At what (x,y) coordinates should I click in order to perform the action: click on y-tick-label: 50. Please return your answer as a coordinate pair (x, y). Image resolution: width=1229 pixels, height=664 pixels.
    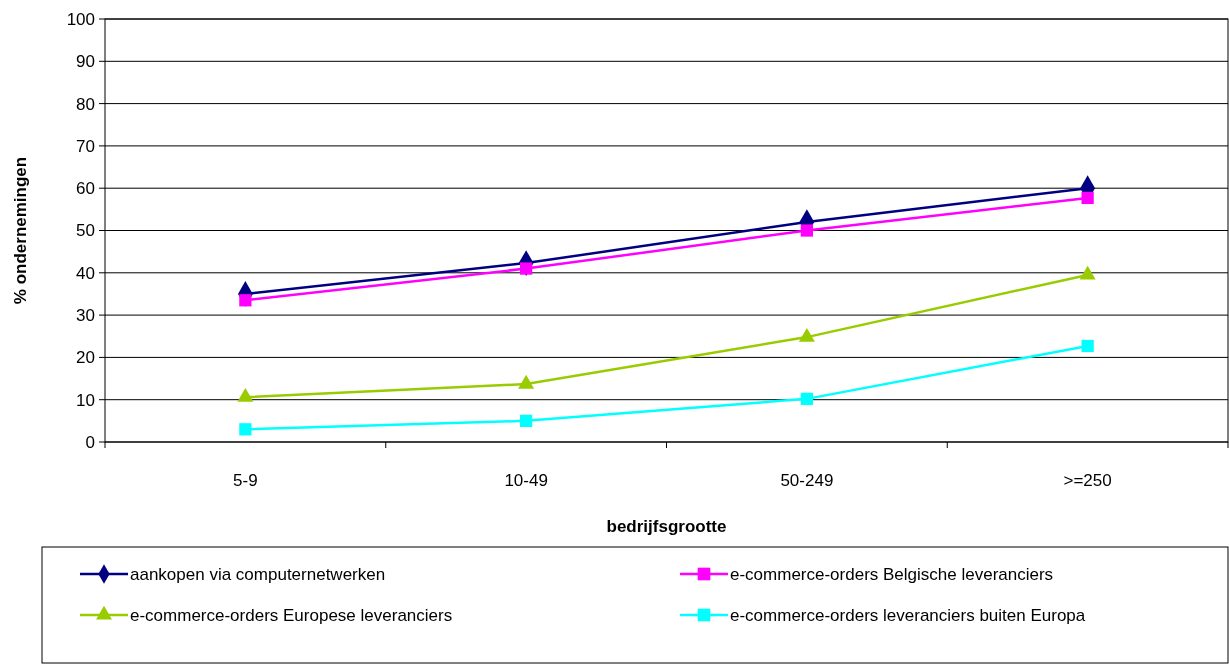
    Looking at the image, I should click on (85, 231).